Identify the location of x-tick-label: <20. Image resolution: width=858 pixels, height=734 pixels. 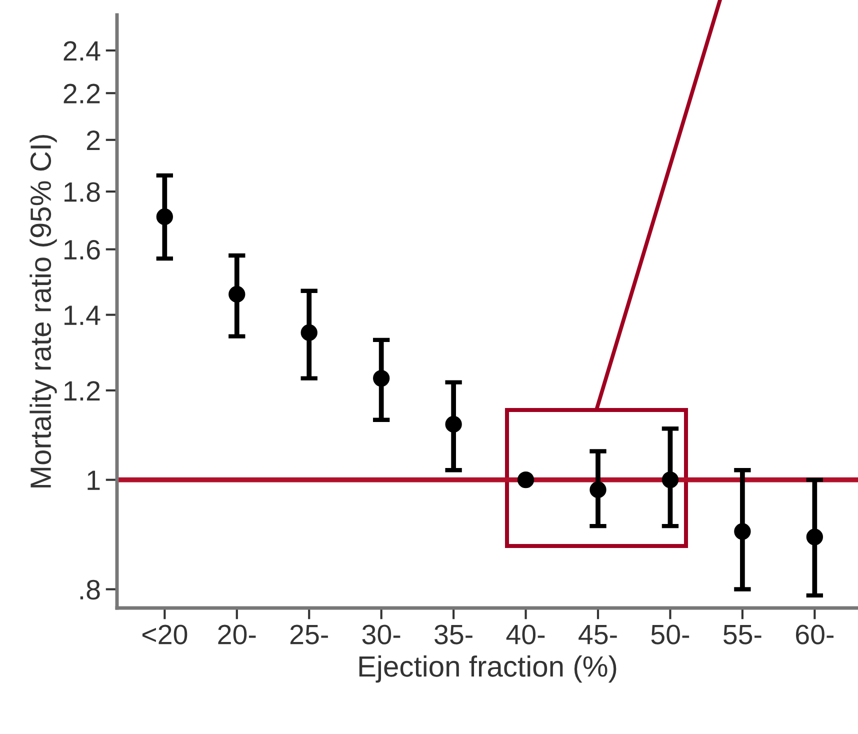
(165, 634).